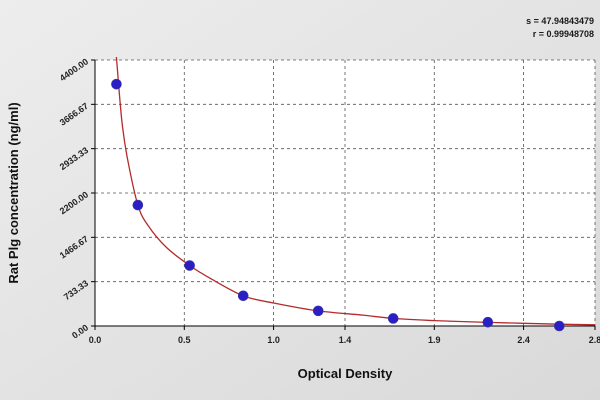 The height and width of the screenshot is (405, 600). What do you see at coordinates (13, 192) in the screenshot?
I see `y-axis-label: Rat Plg concentration (ng/ml)` at bounding box center [13, 192].